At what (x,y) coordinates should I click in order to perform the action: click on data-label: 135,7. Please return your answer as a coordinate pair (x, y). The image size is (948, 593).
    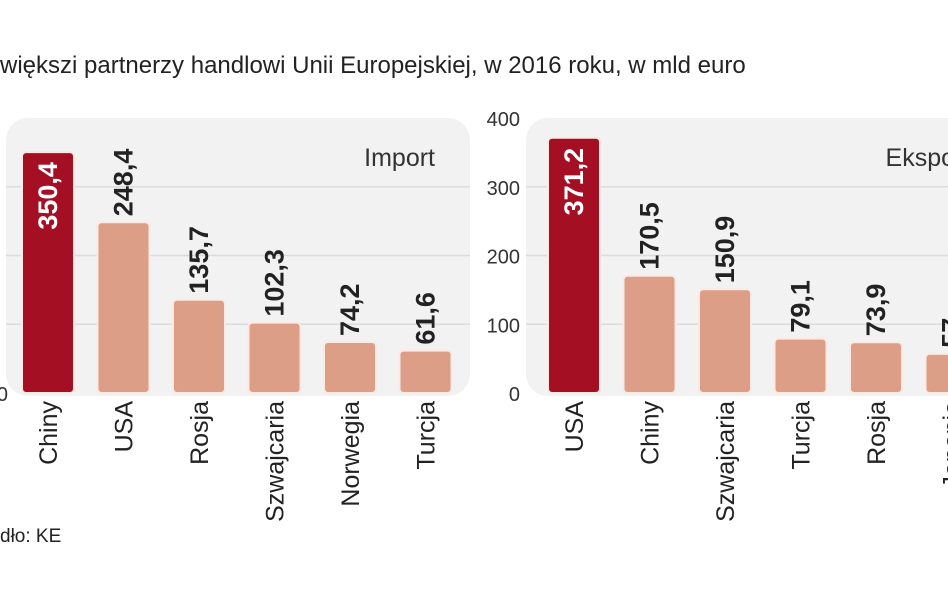
    Looking at the image, I should click on (199, 260).